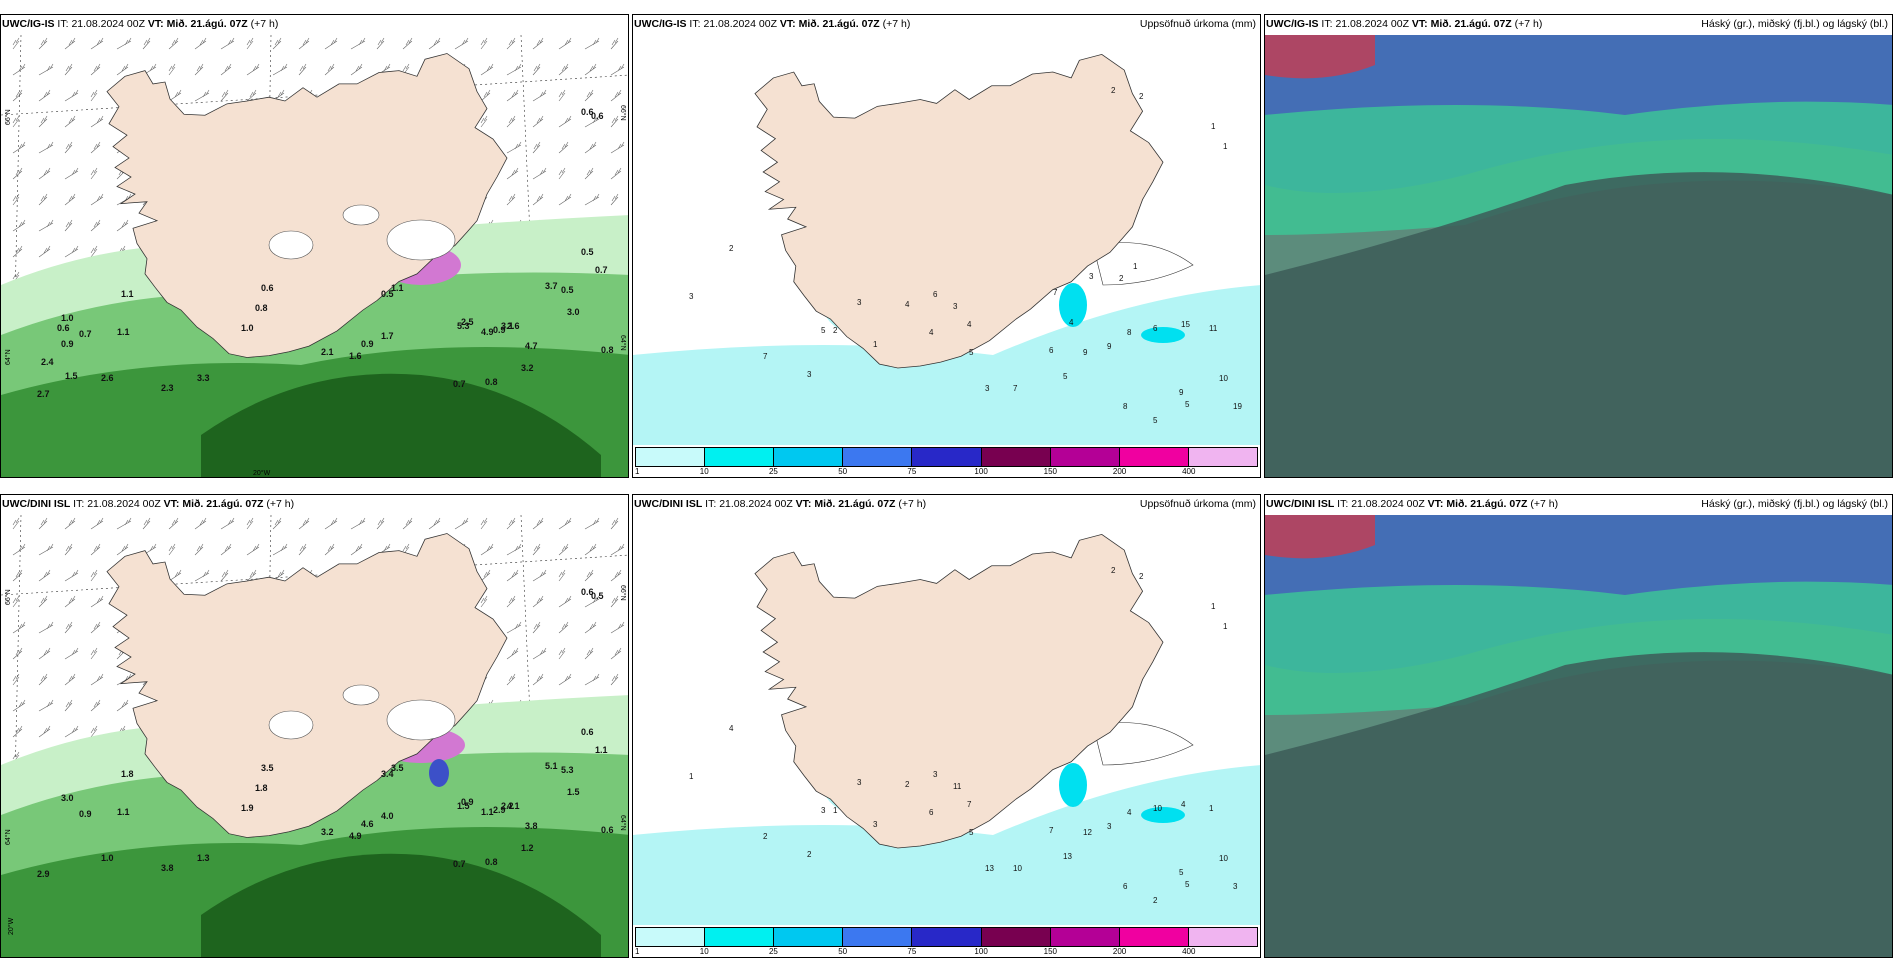  What do you see at coordinates (1155, 900) in the screenshot?
I see `accum-precip-label: 2` at bounding box center [1155, 900].